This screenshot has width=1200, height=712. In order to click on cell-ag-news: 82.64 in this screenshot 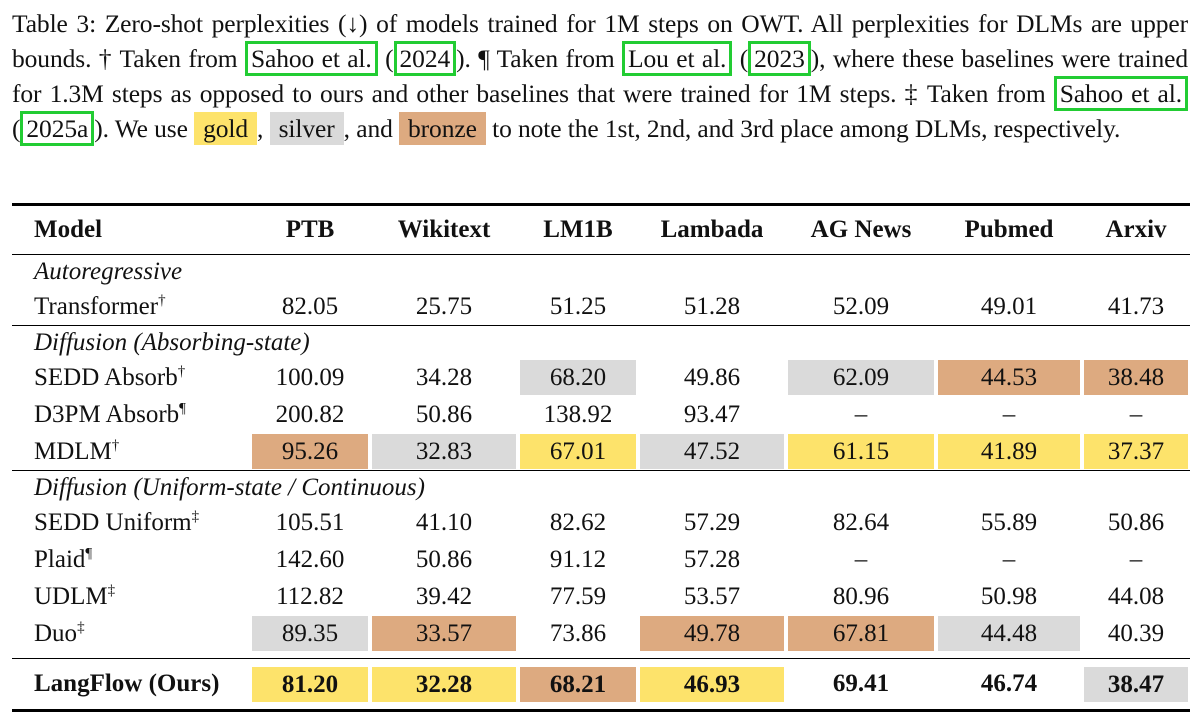, I will do `click(861, 522)`.